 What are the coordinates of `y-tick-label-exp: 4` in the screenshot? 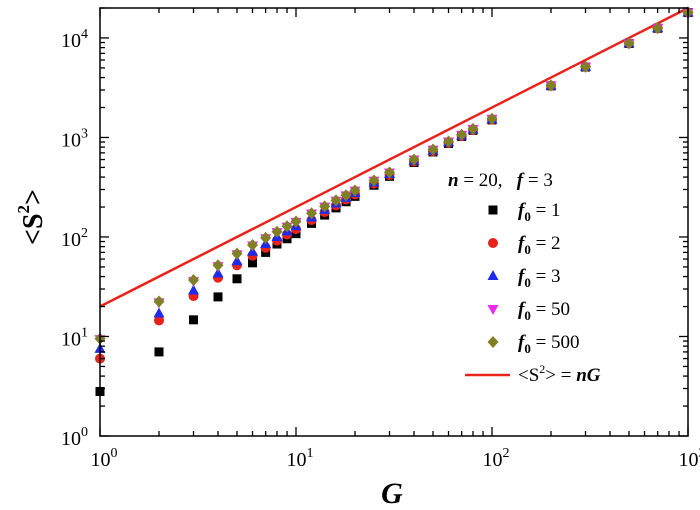 It's located at (84, 34).